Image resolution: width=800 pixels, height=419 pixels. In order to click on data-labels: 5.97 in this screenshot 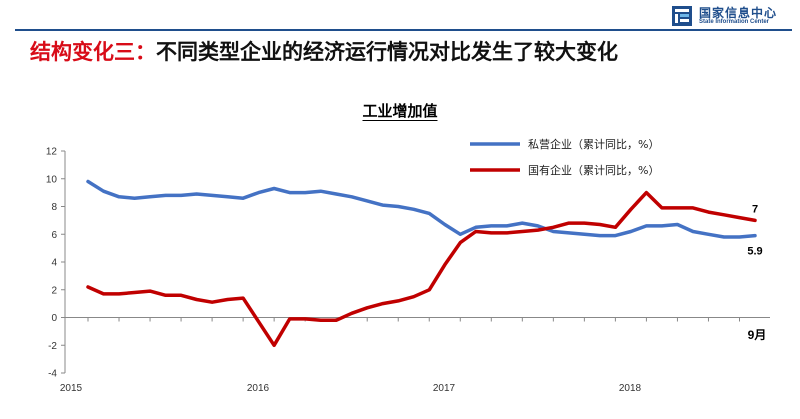, I will do `click(754, 230)`.